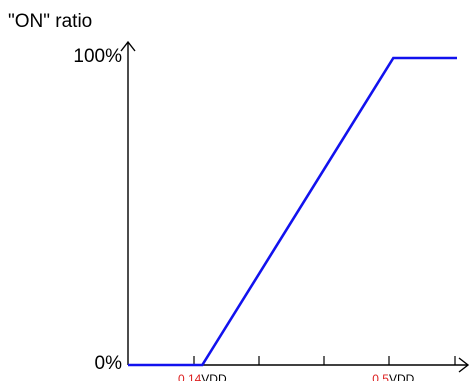 This screenshot has height=381, width=476. Describe the element at coordinates (324, 360) in the screenshot. I see `x-tick-marks` at that location.